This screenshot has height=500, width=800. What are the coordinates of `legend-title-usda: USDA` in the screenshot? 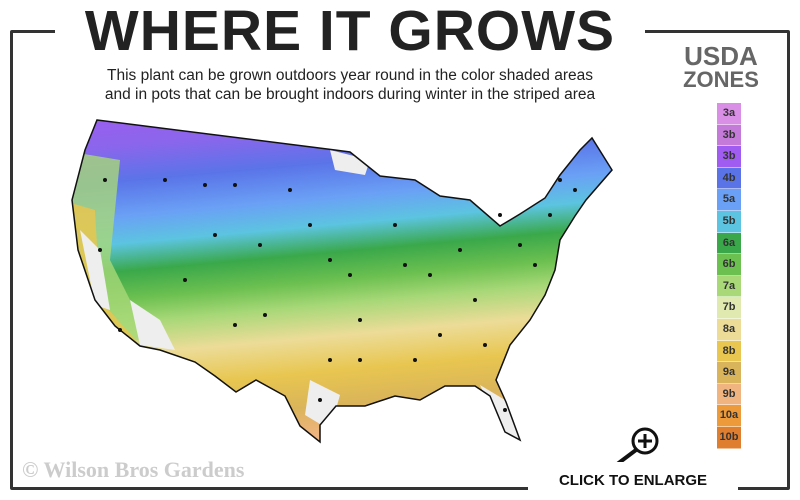 It's located at (721, 56).